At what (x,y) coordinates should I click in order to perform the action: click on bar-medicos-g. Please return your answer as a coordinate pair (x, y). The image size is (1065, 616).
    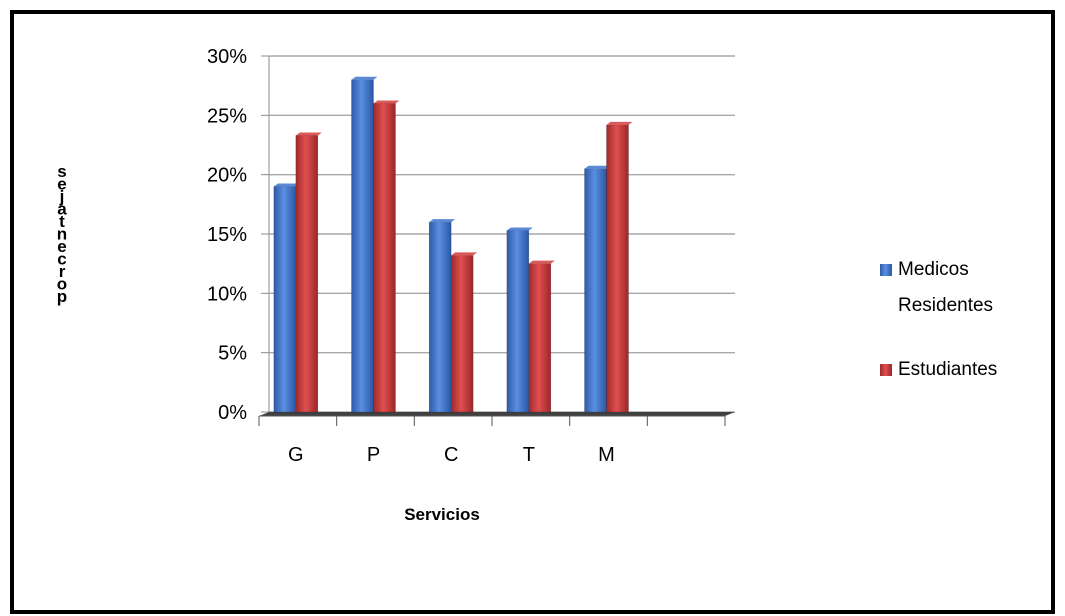
    Looking at the image, I should click on (285, 299).